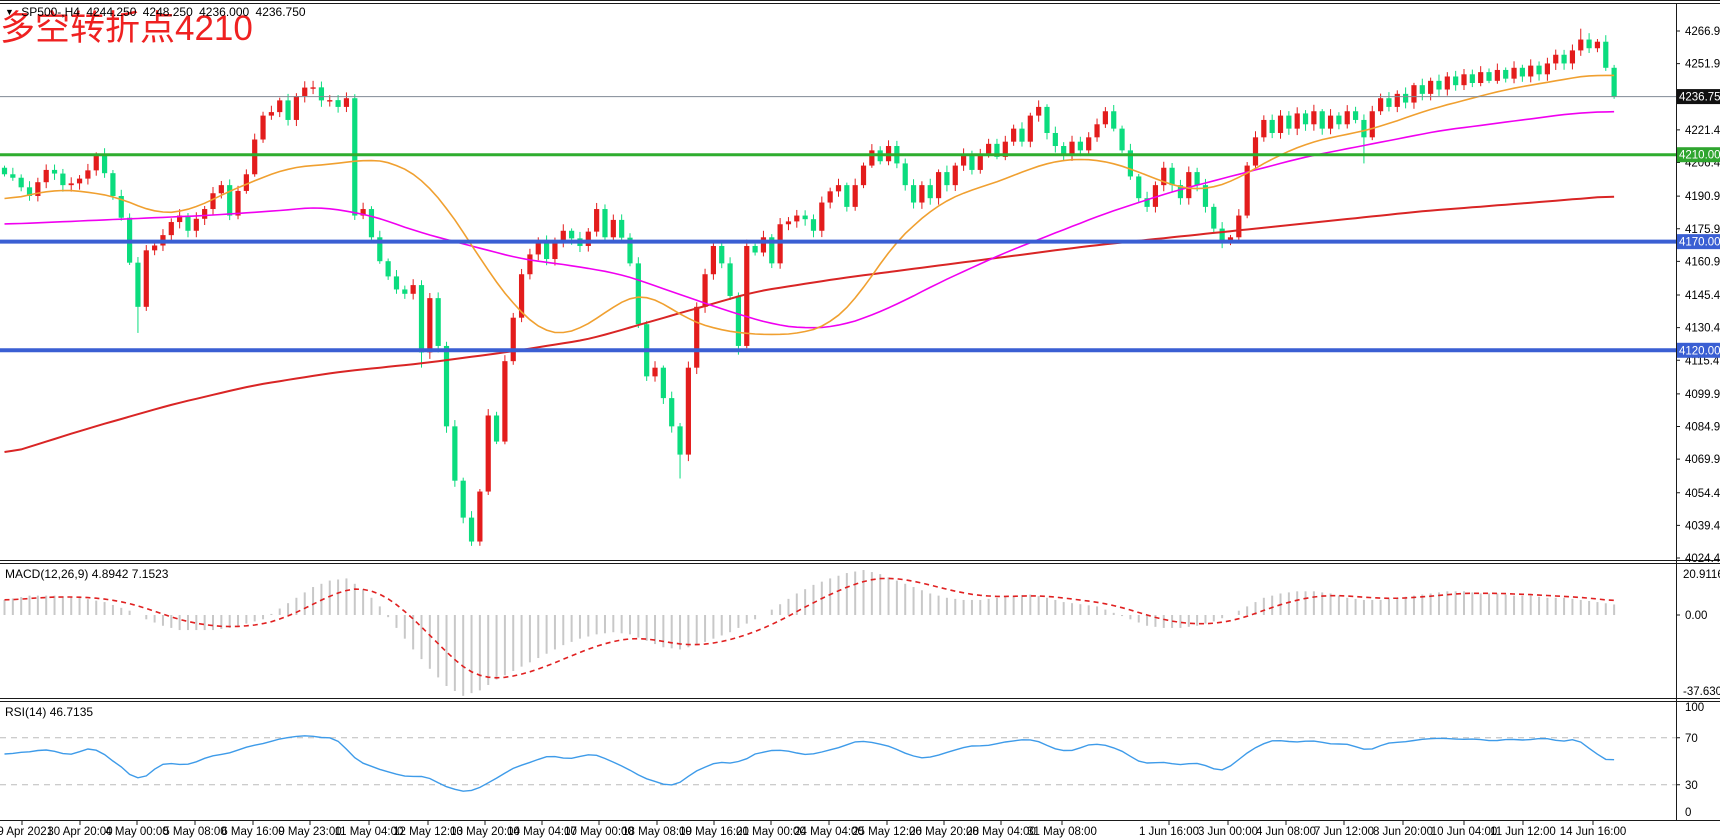 The height and width of the screenshot is (838, 1720). I want to click on time-label: 11 Jun 12:00, so click(1523, 832).